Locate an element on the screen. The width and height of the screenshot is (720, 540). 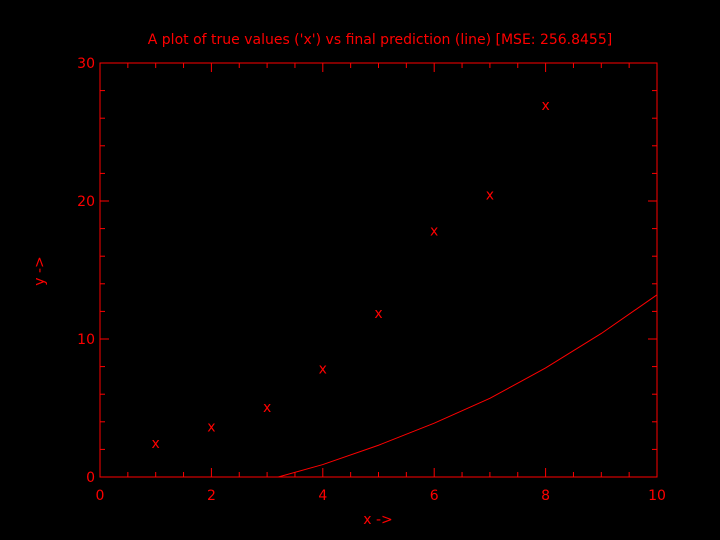
x-tick-label: 0 is located at coordinates (100, 496).